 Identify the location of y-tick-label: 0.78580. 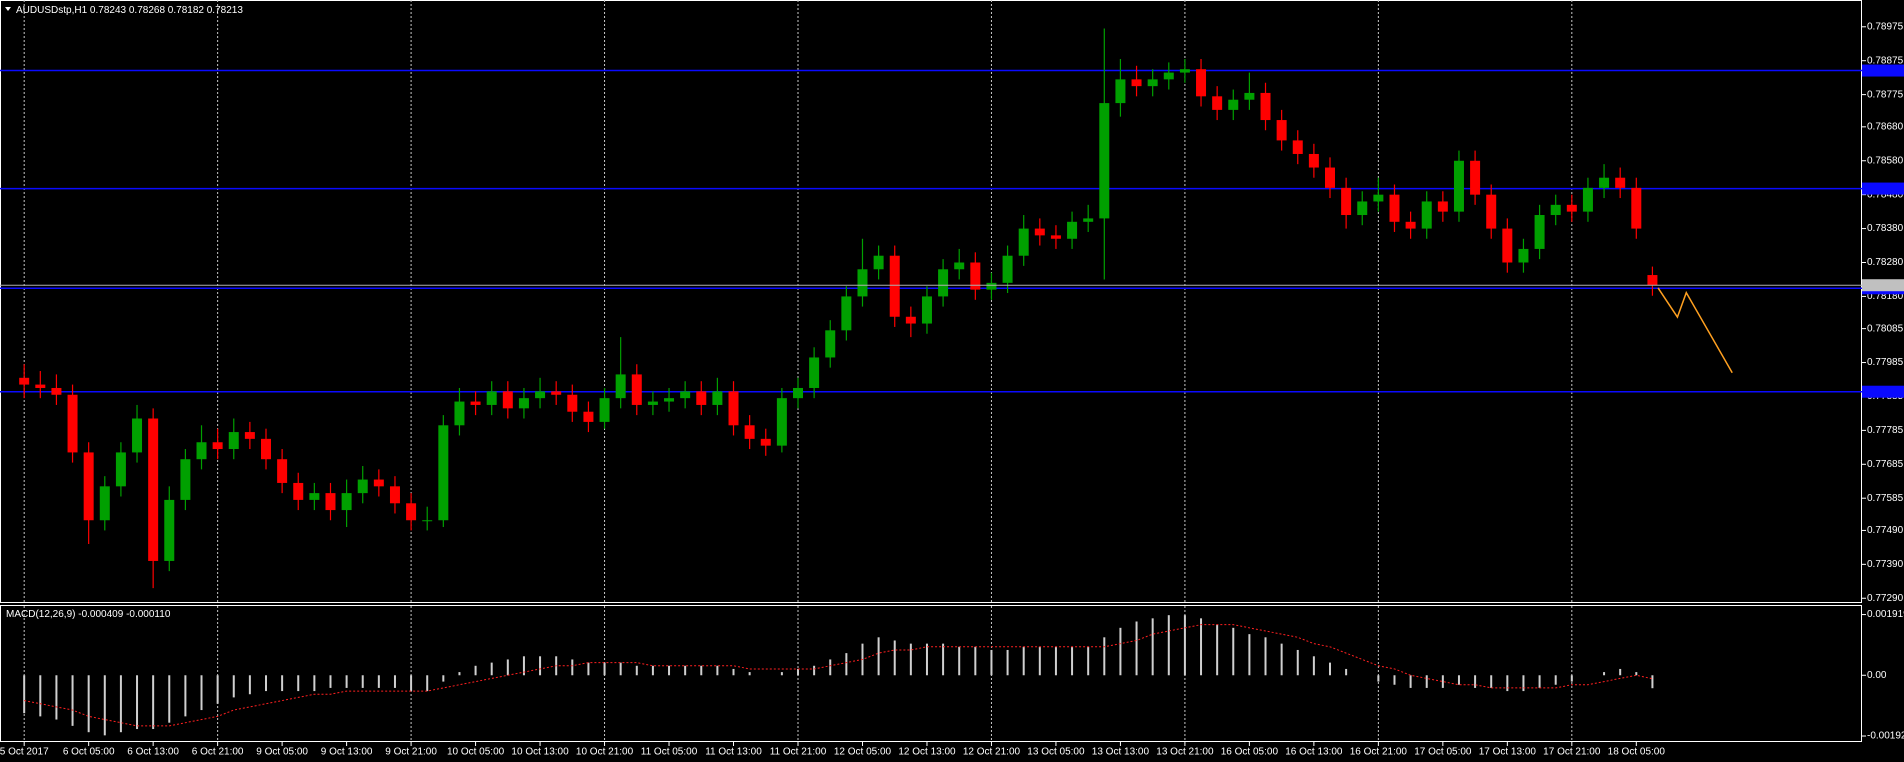
(1885, 160).